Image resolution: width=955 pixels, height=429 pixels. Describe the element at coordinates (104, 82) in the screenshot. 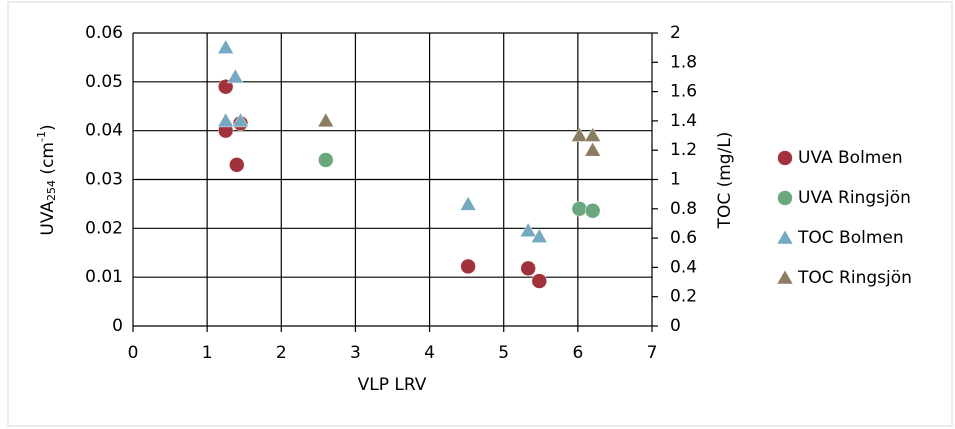

I see `y-tick-label: 0.05` at that location.